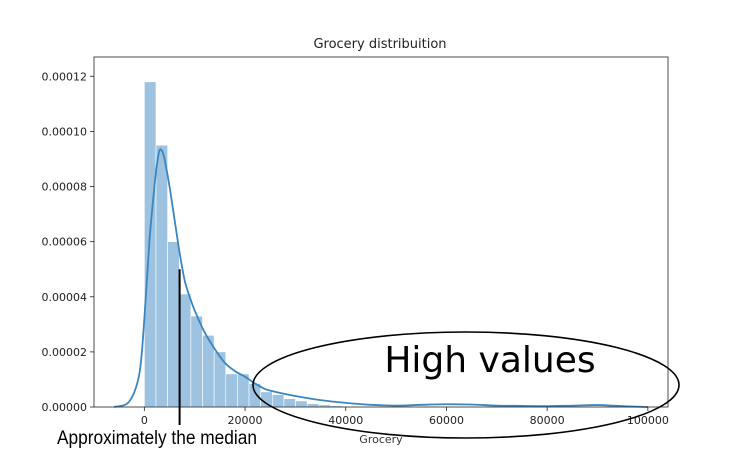 The height and width of the screenshot is (465, 744). What do you see at coordinates (65, 187) in the screenshot?
I see `y-tick-label: 0.00008` at bounding box center [65, 187].